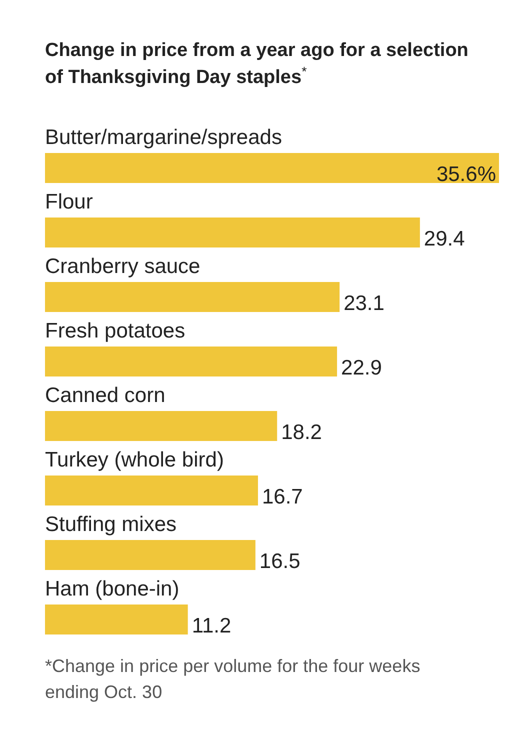 The height and width of the screenshot is (748, 530). Describe the element at coordinates (111, 524) in the screenshot. I see `y-tick-label: Stuffing mixes` at that location.